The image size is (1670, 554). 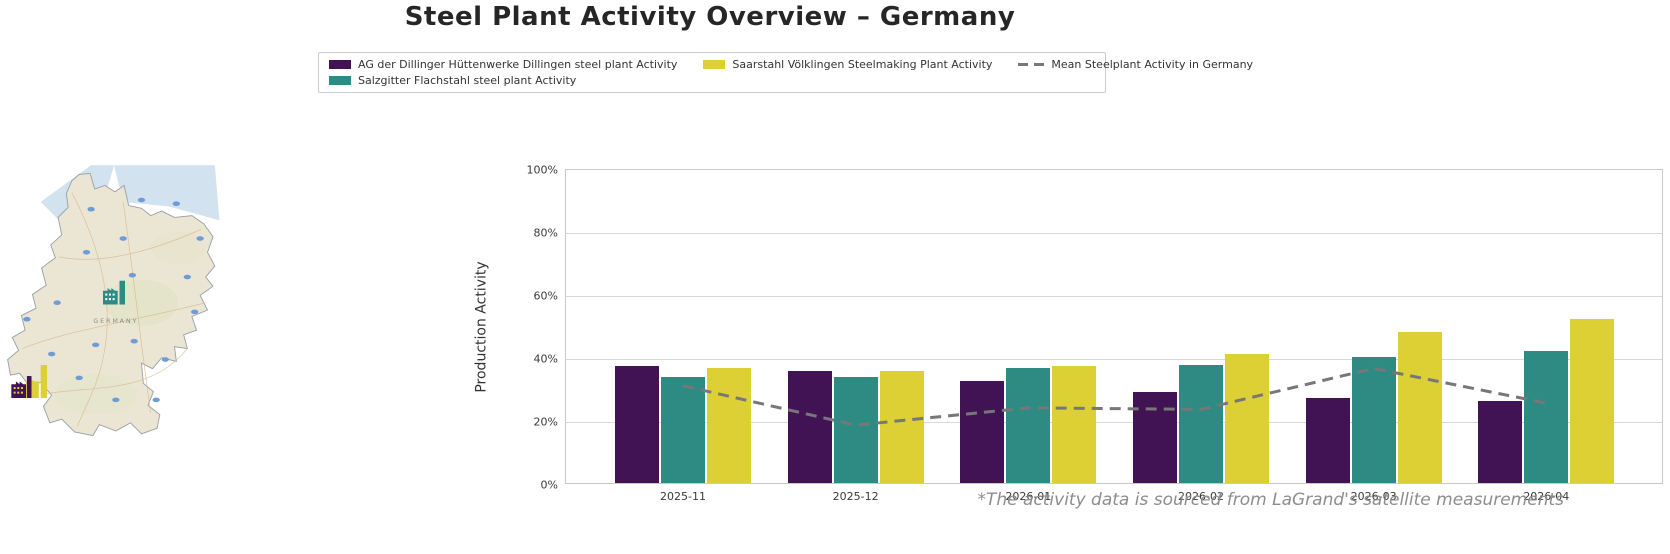 I want to click on x-tick-2026-01: 2026-01, so click(x=1028, y=496).